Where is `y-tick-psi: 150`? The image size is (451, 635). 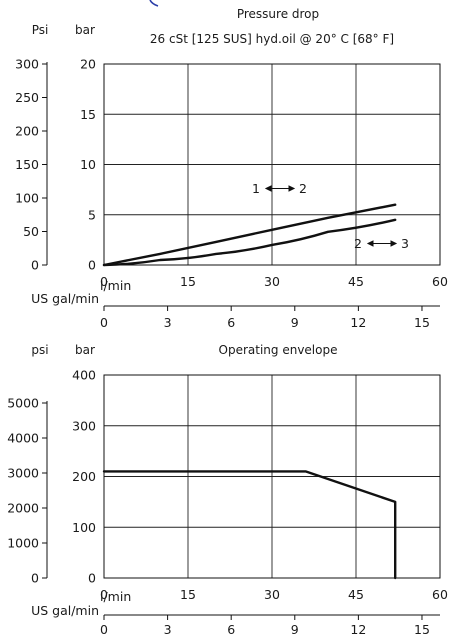 y-tick-psi: 150 is located at coordinates (27, 164).